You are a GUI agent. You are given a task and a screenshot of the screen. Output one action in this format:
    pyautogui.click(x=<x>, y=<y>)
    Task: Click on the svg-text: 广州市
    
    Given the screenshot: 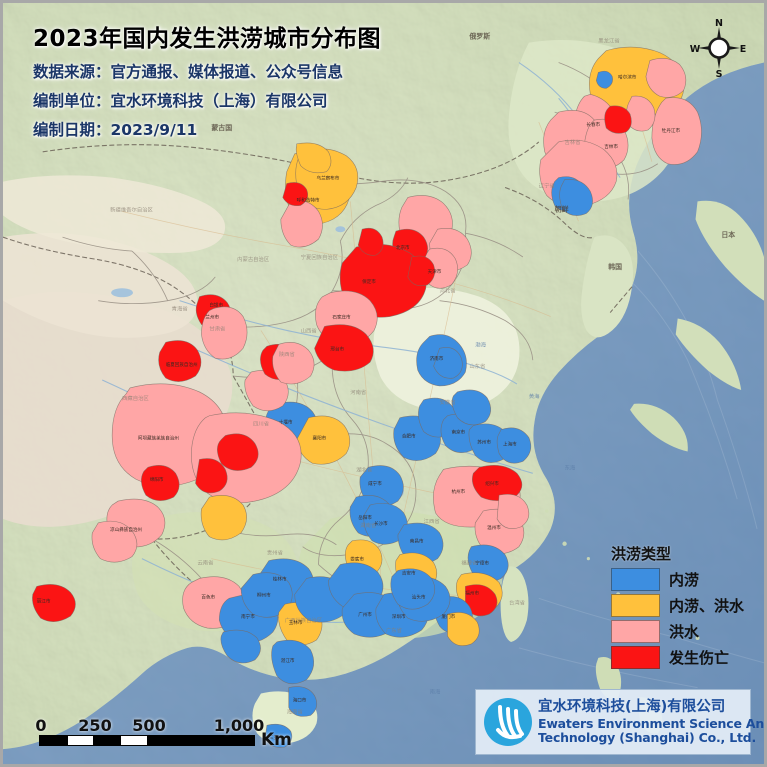 What is the action you would take?
    pyautogui.click(x=365, y=614)
    